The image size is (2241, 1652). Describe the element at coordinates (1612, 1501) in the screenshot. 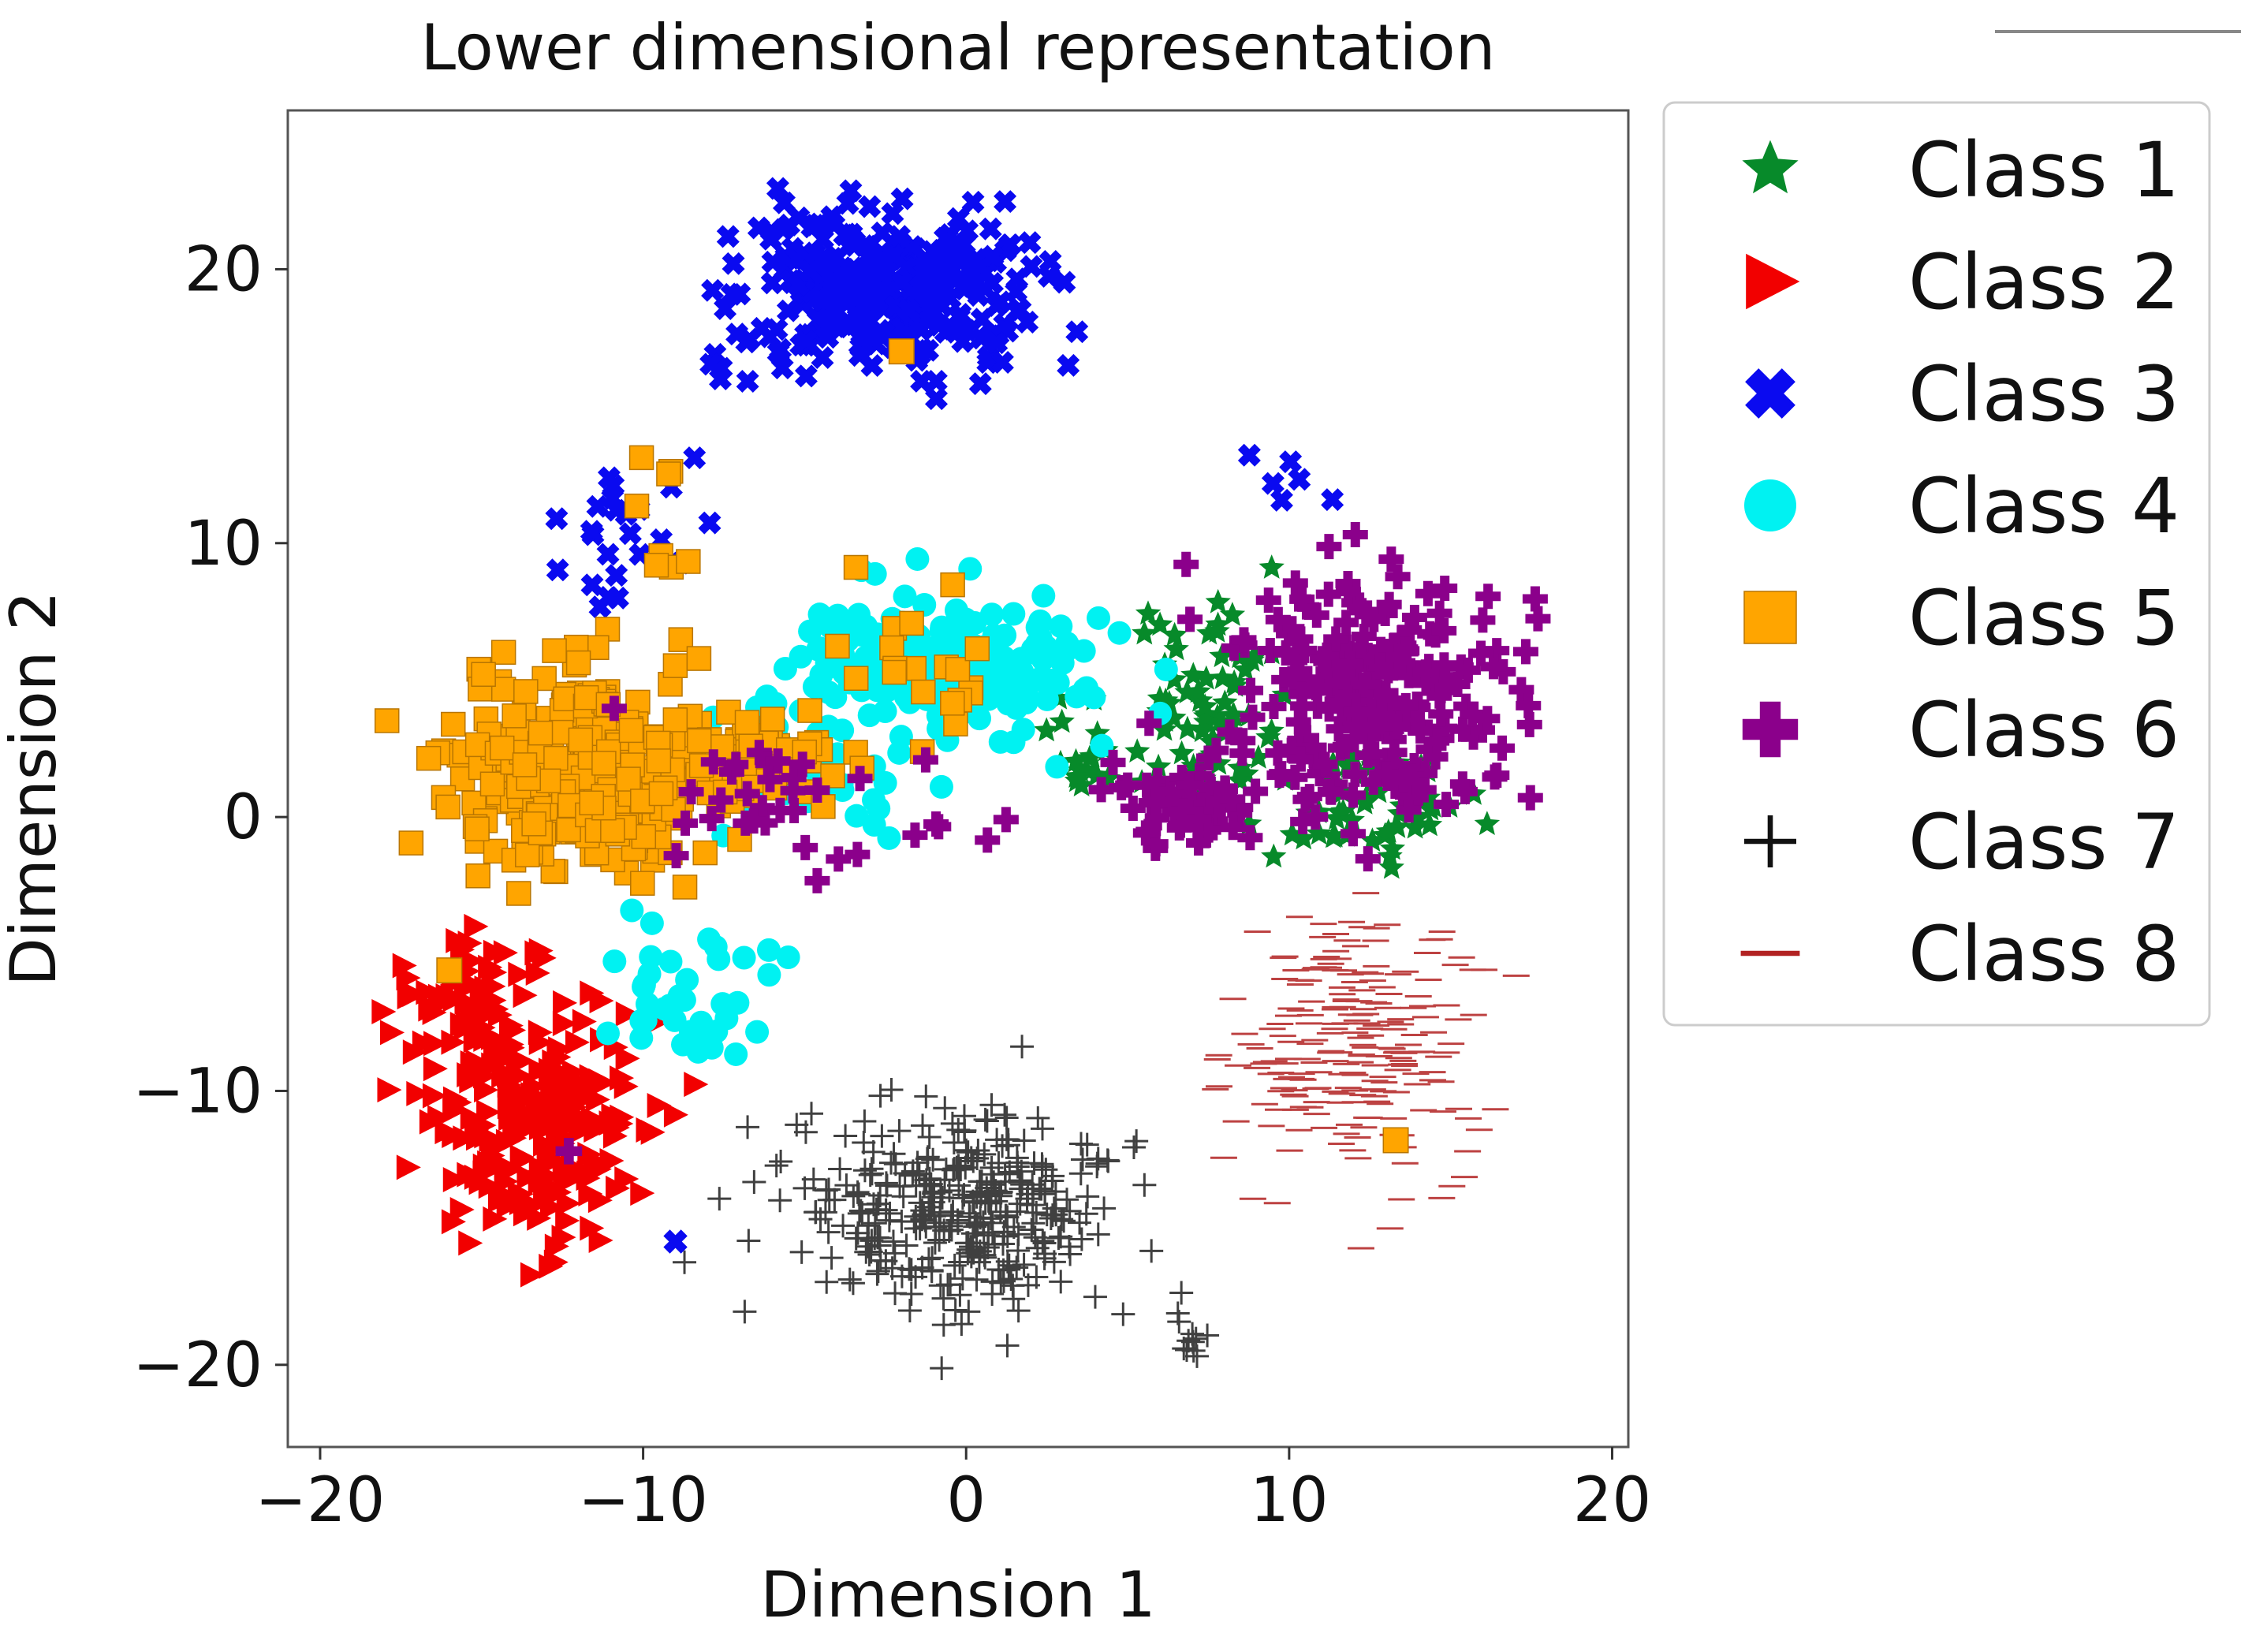

I see `x-tick-label: 20` at that location.